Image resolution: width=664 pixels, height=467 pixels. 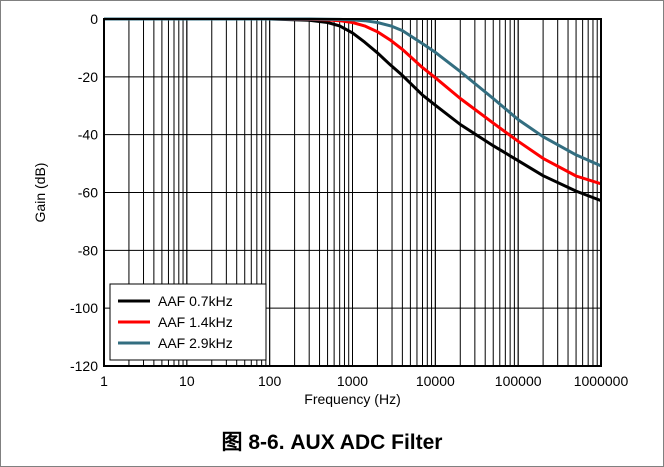 I want to click on x-tick-label: 100000, so click(x=518, y=381).